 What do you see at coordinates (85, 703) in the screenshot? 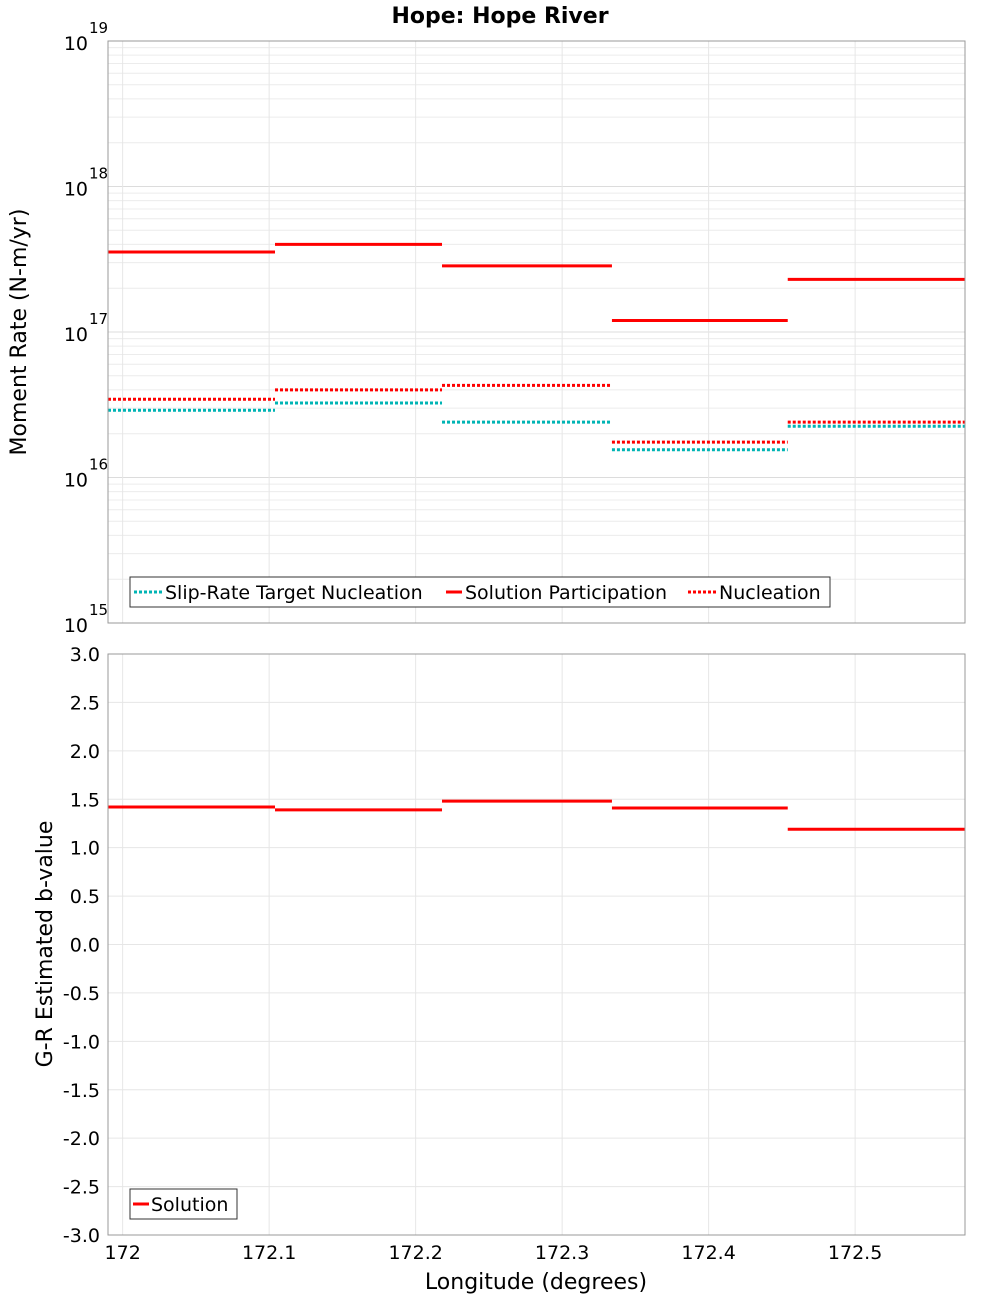
I see `y-tick-label: 2.5` at bounding box center [85, 703].